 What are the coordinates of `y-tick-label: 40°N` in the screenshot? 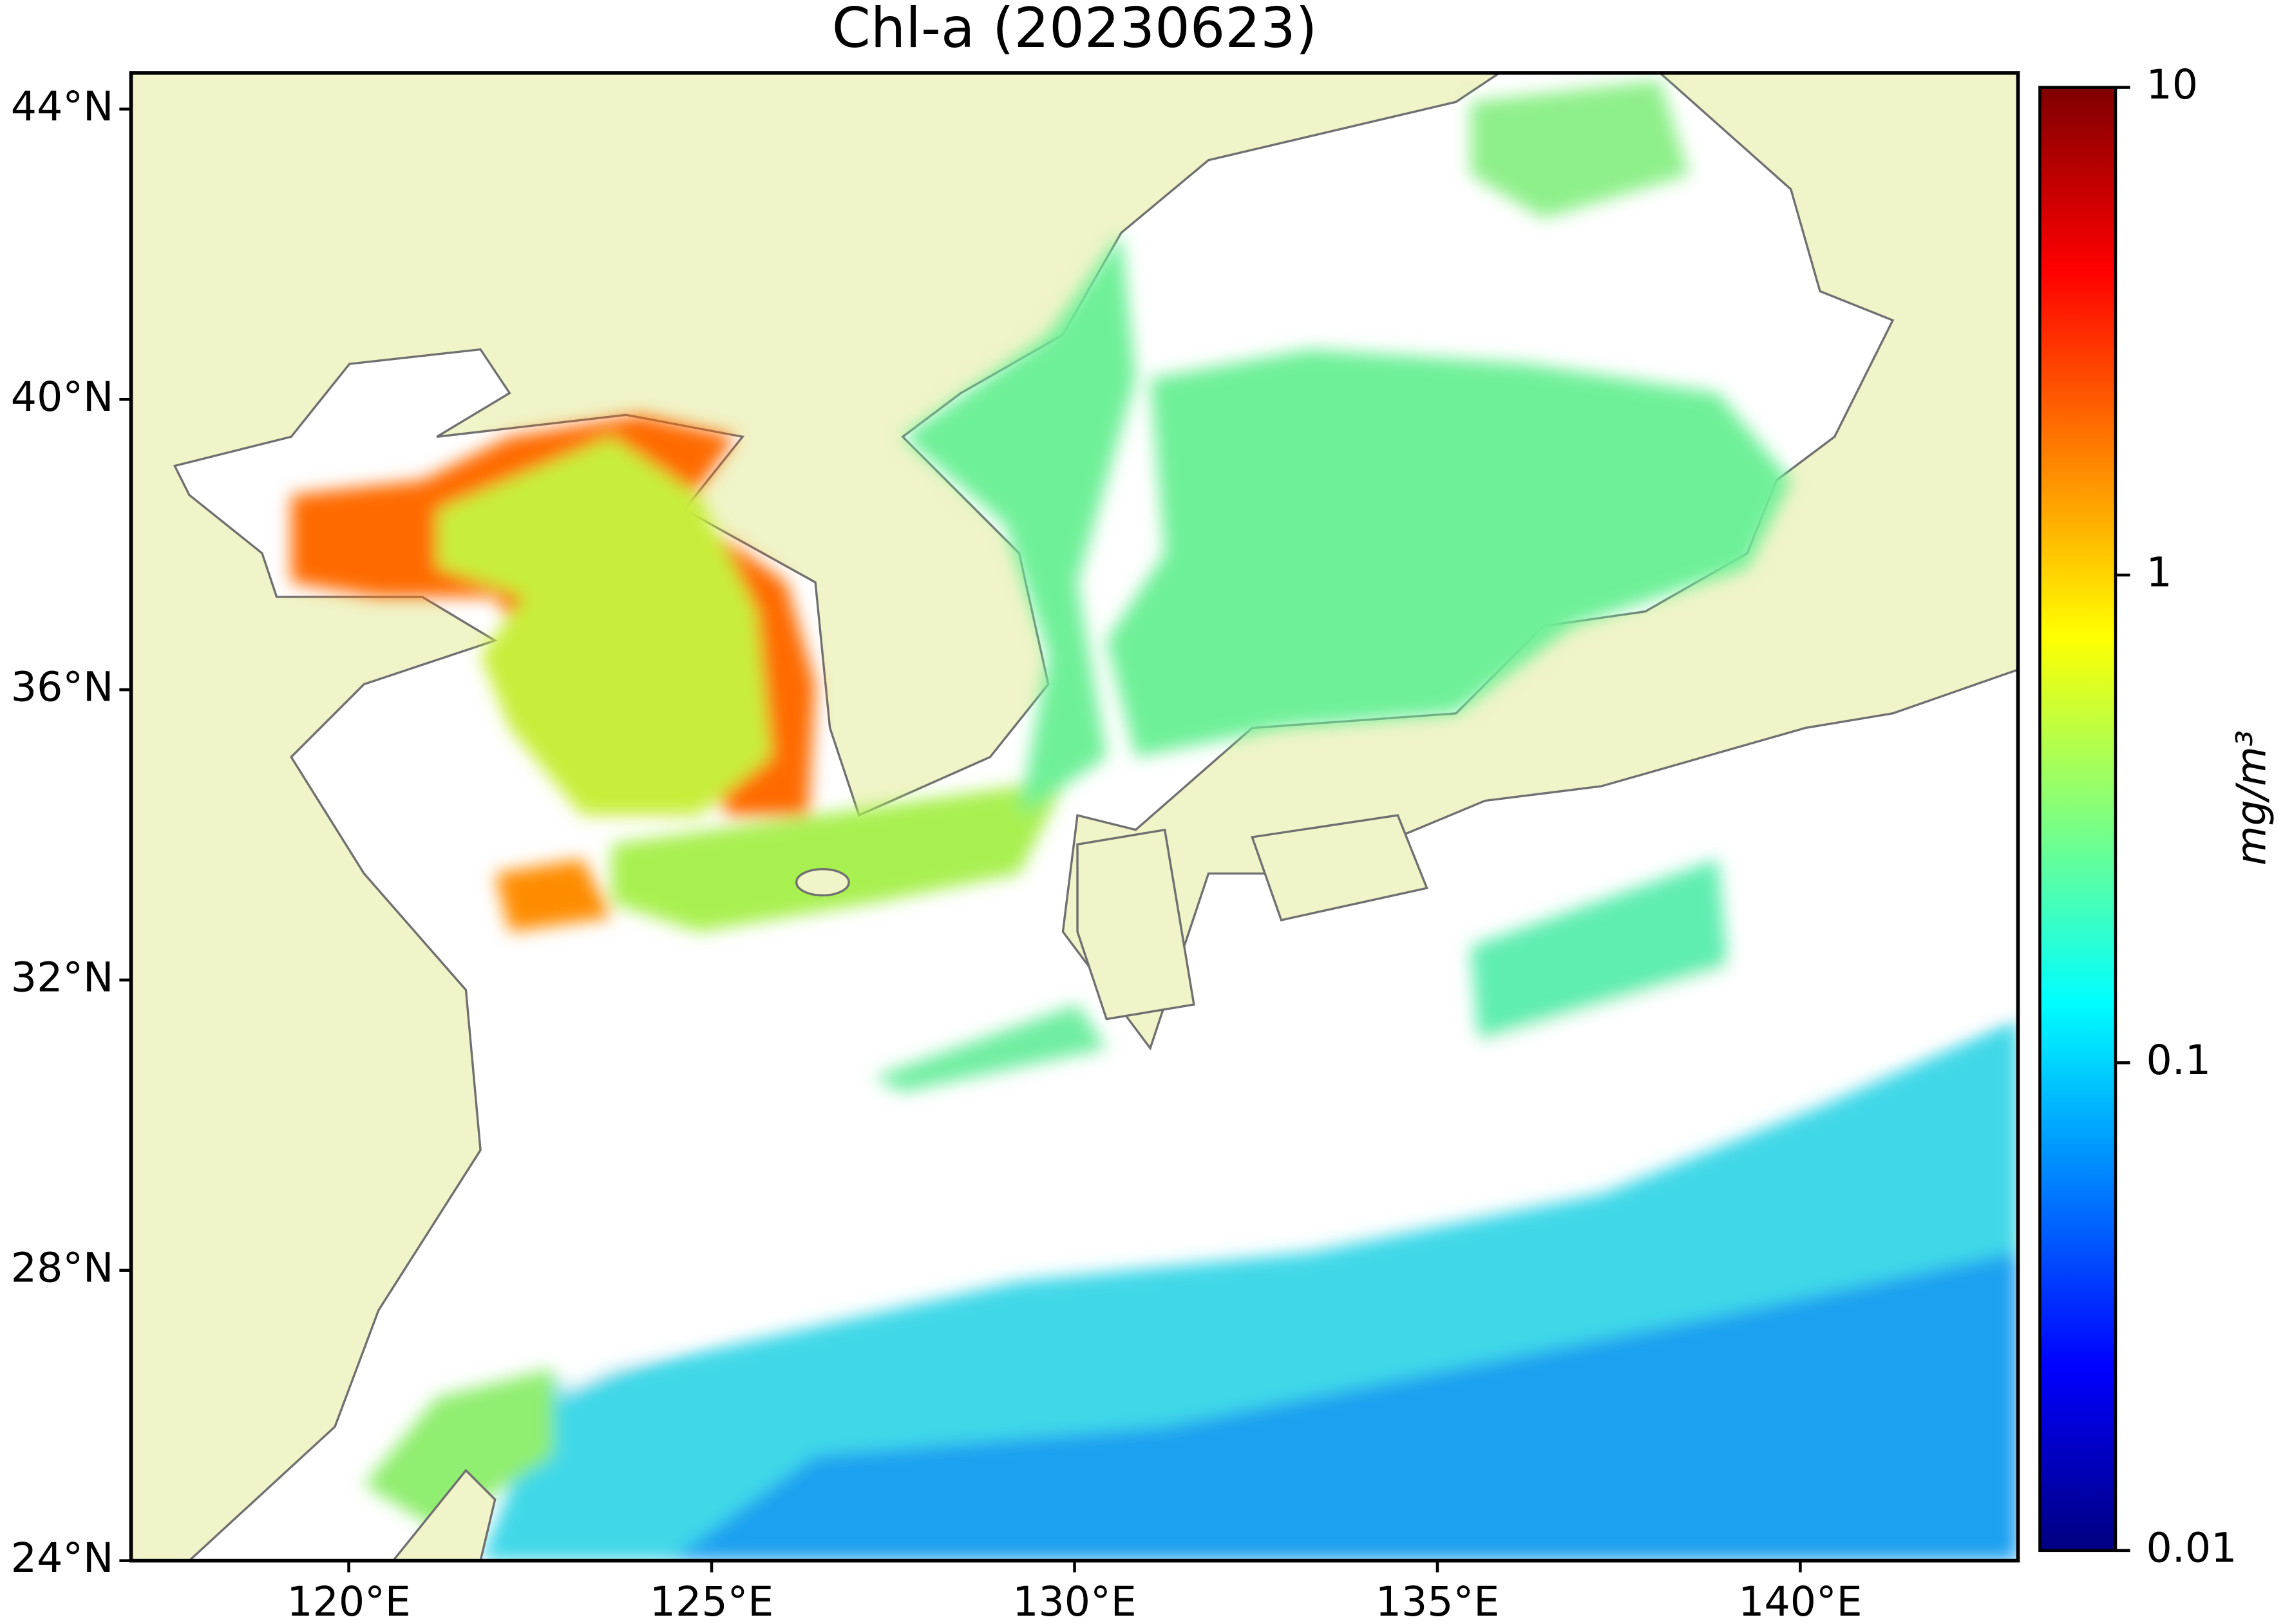 It's located at (62, 396).